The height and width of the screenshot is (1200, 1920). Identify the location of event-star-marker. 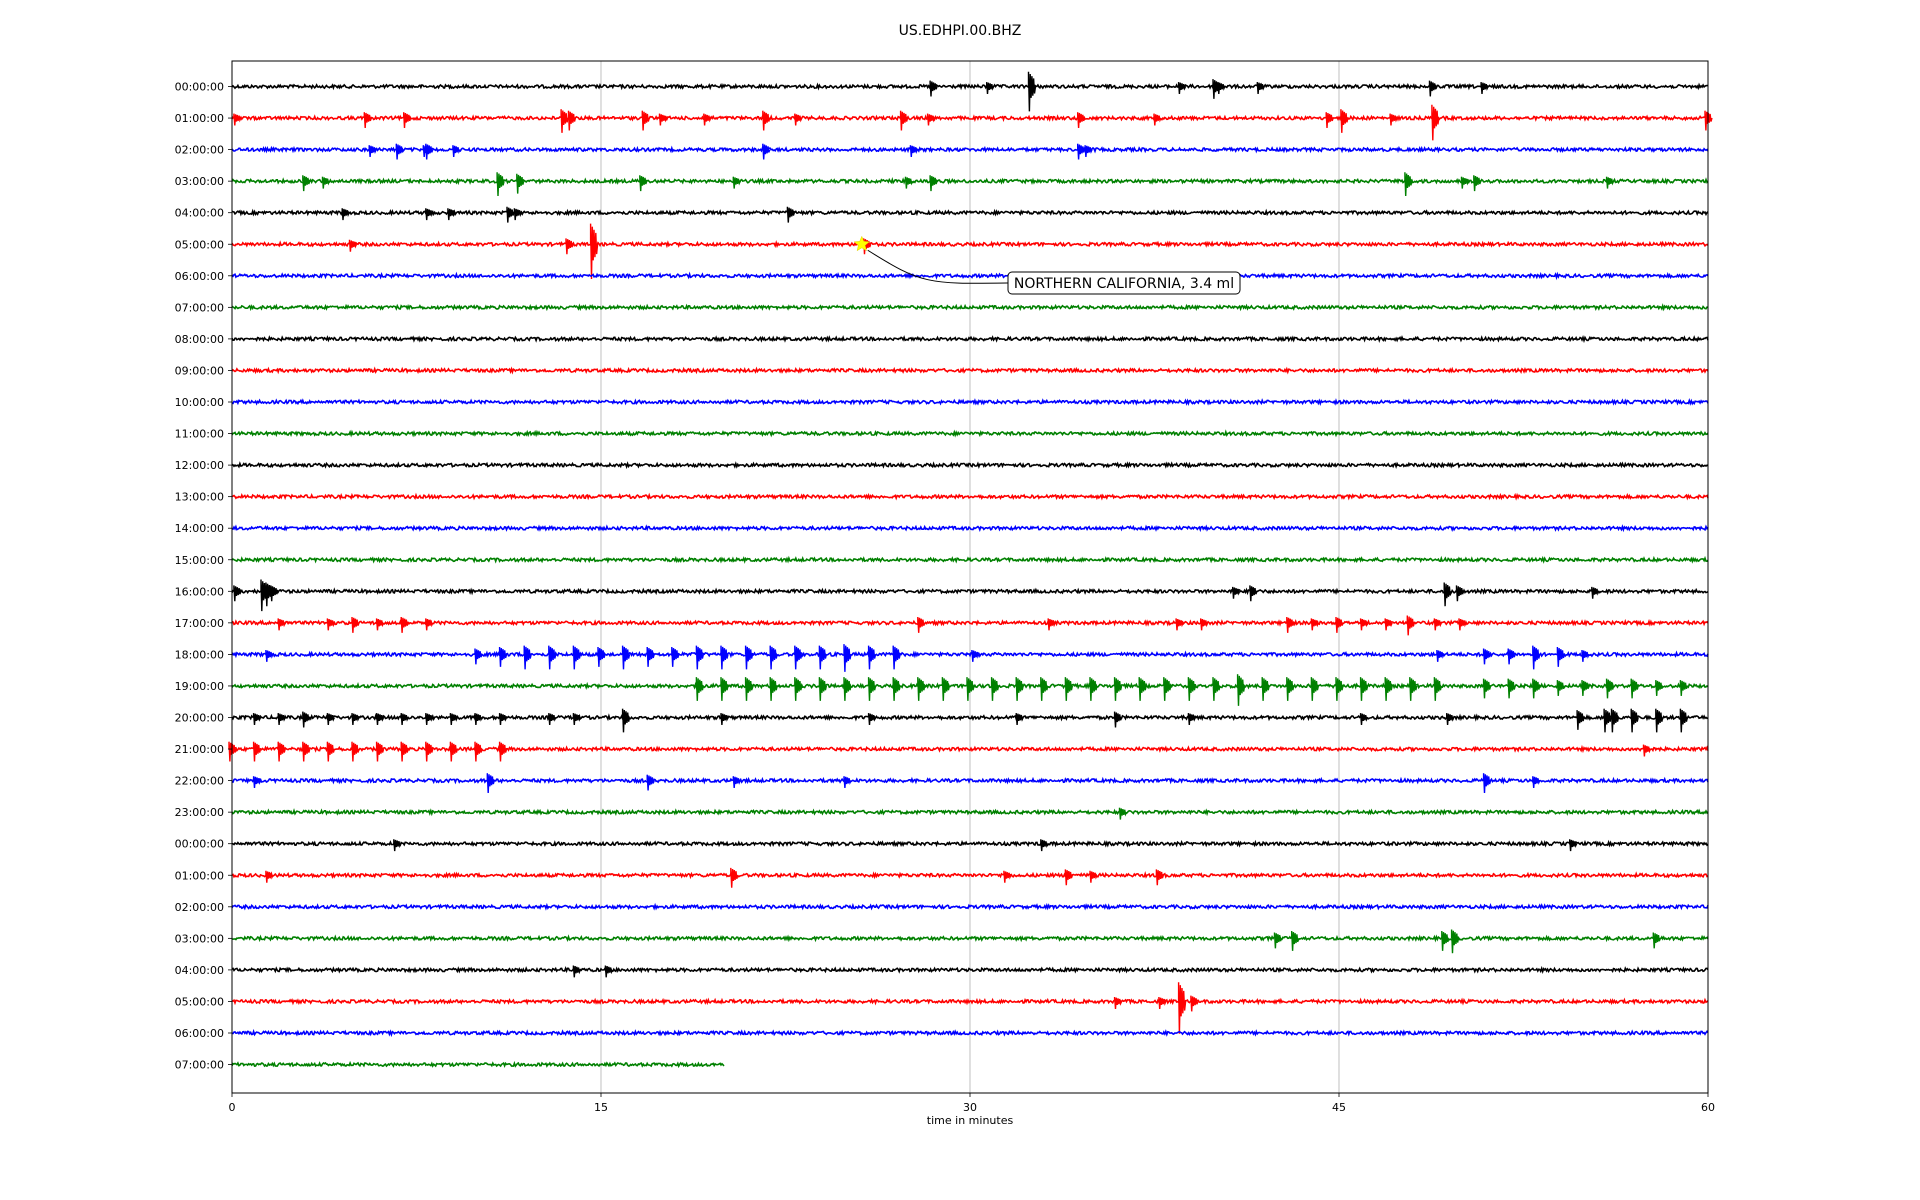
(862, 243).